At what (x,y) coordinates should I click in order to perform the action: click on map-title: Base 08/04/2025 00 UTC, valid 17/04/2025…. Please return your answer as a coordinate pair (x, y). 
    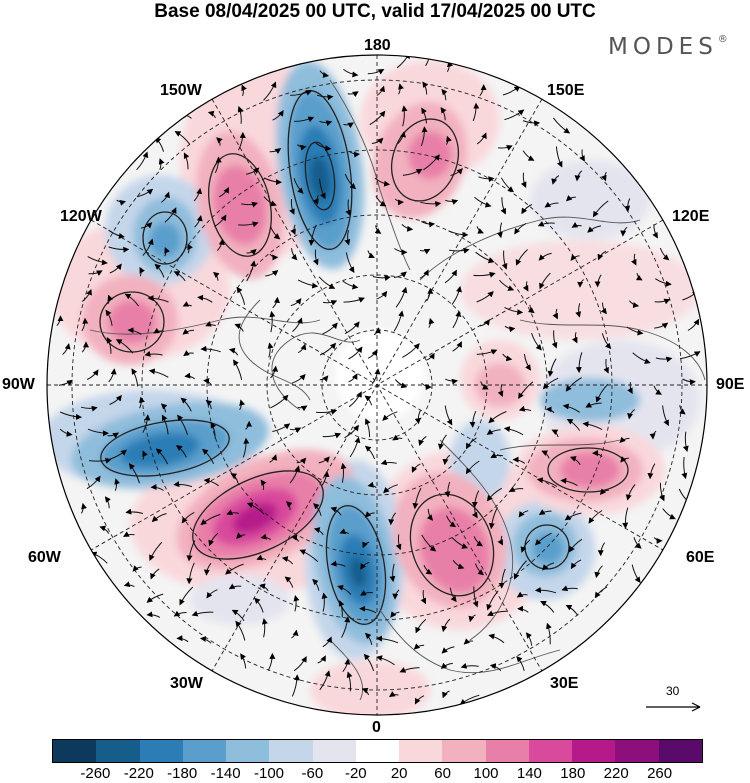
    Looking at the image, I should click on (375, 11).